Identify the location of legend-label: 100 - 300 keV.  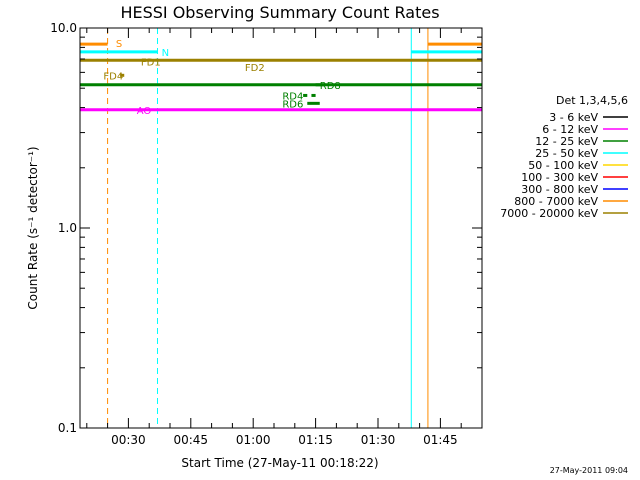
(559, 177).